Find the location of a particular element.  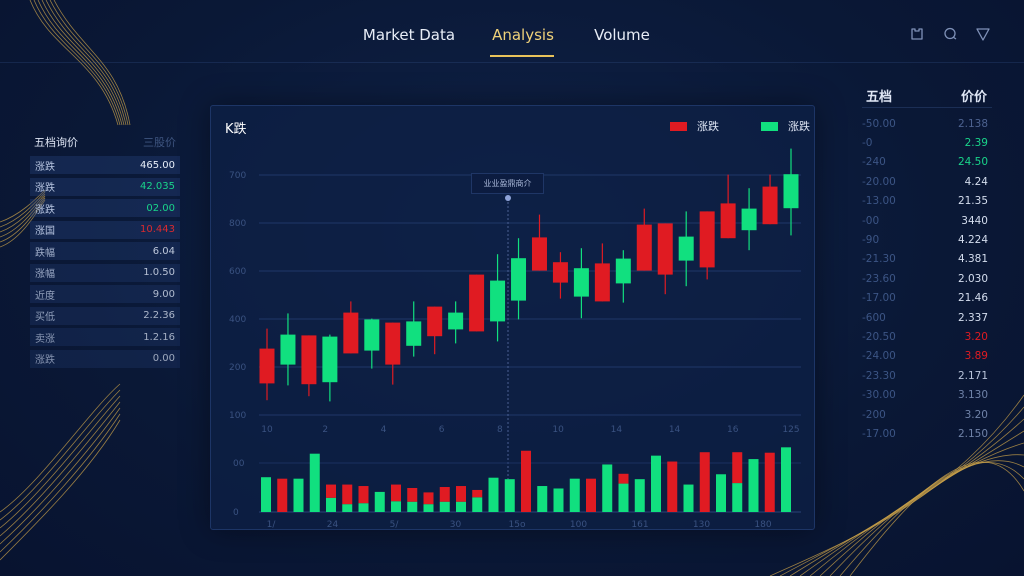

top-nav: Market Data Analysis Volume is located at coordinates (512, 42).